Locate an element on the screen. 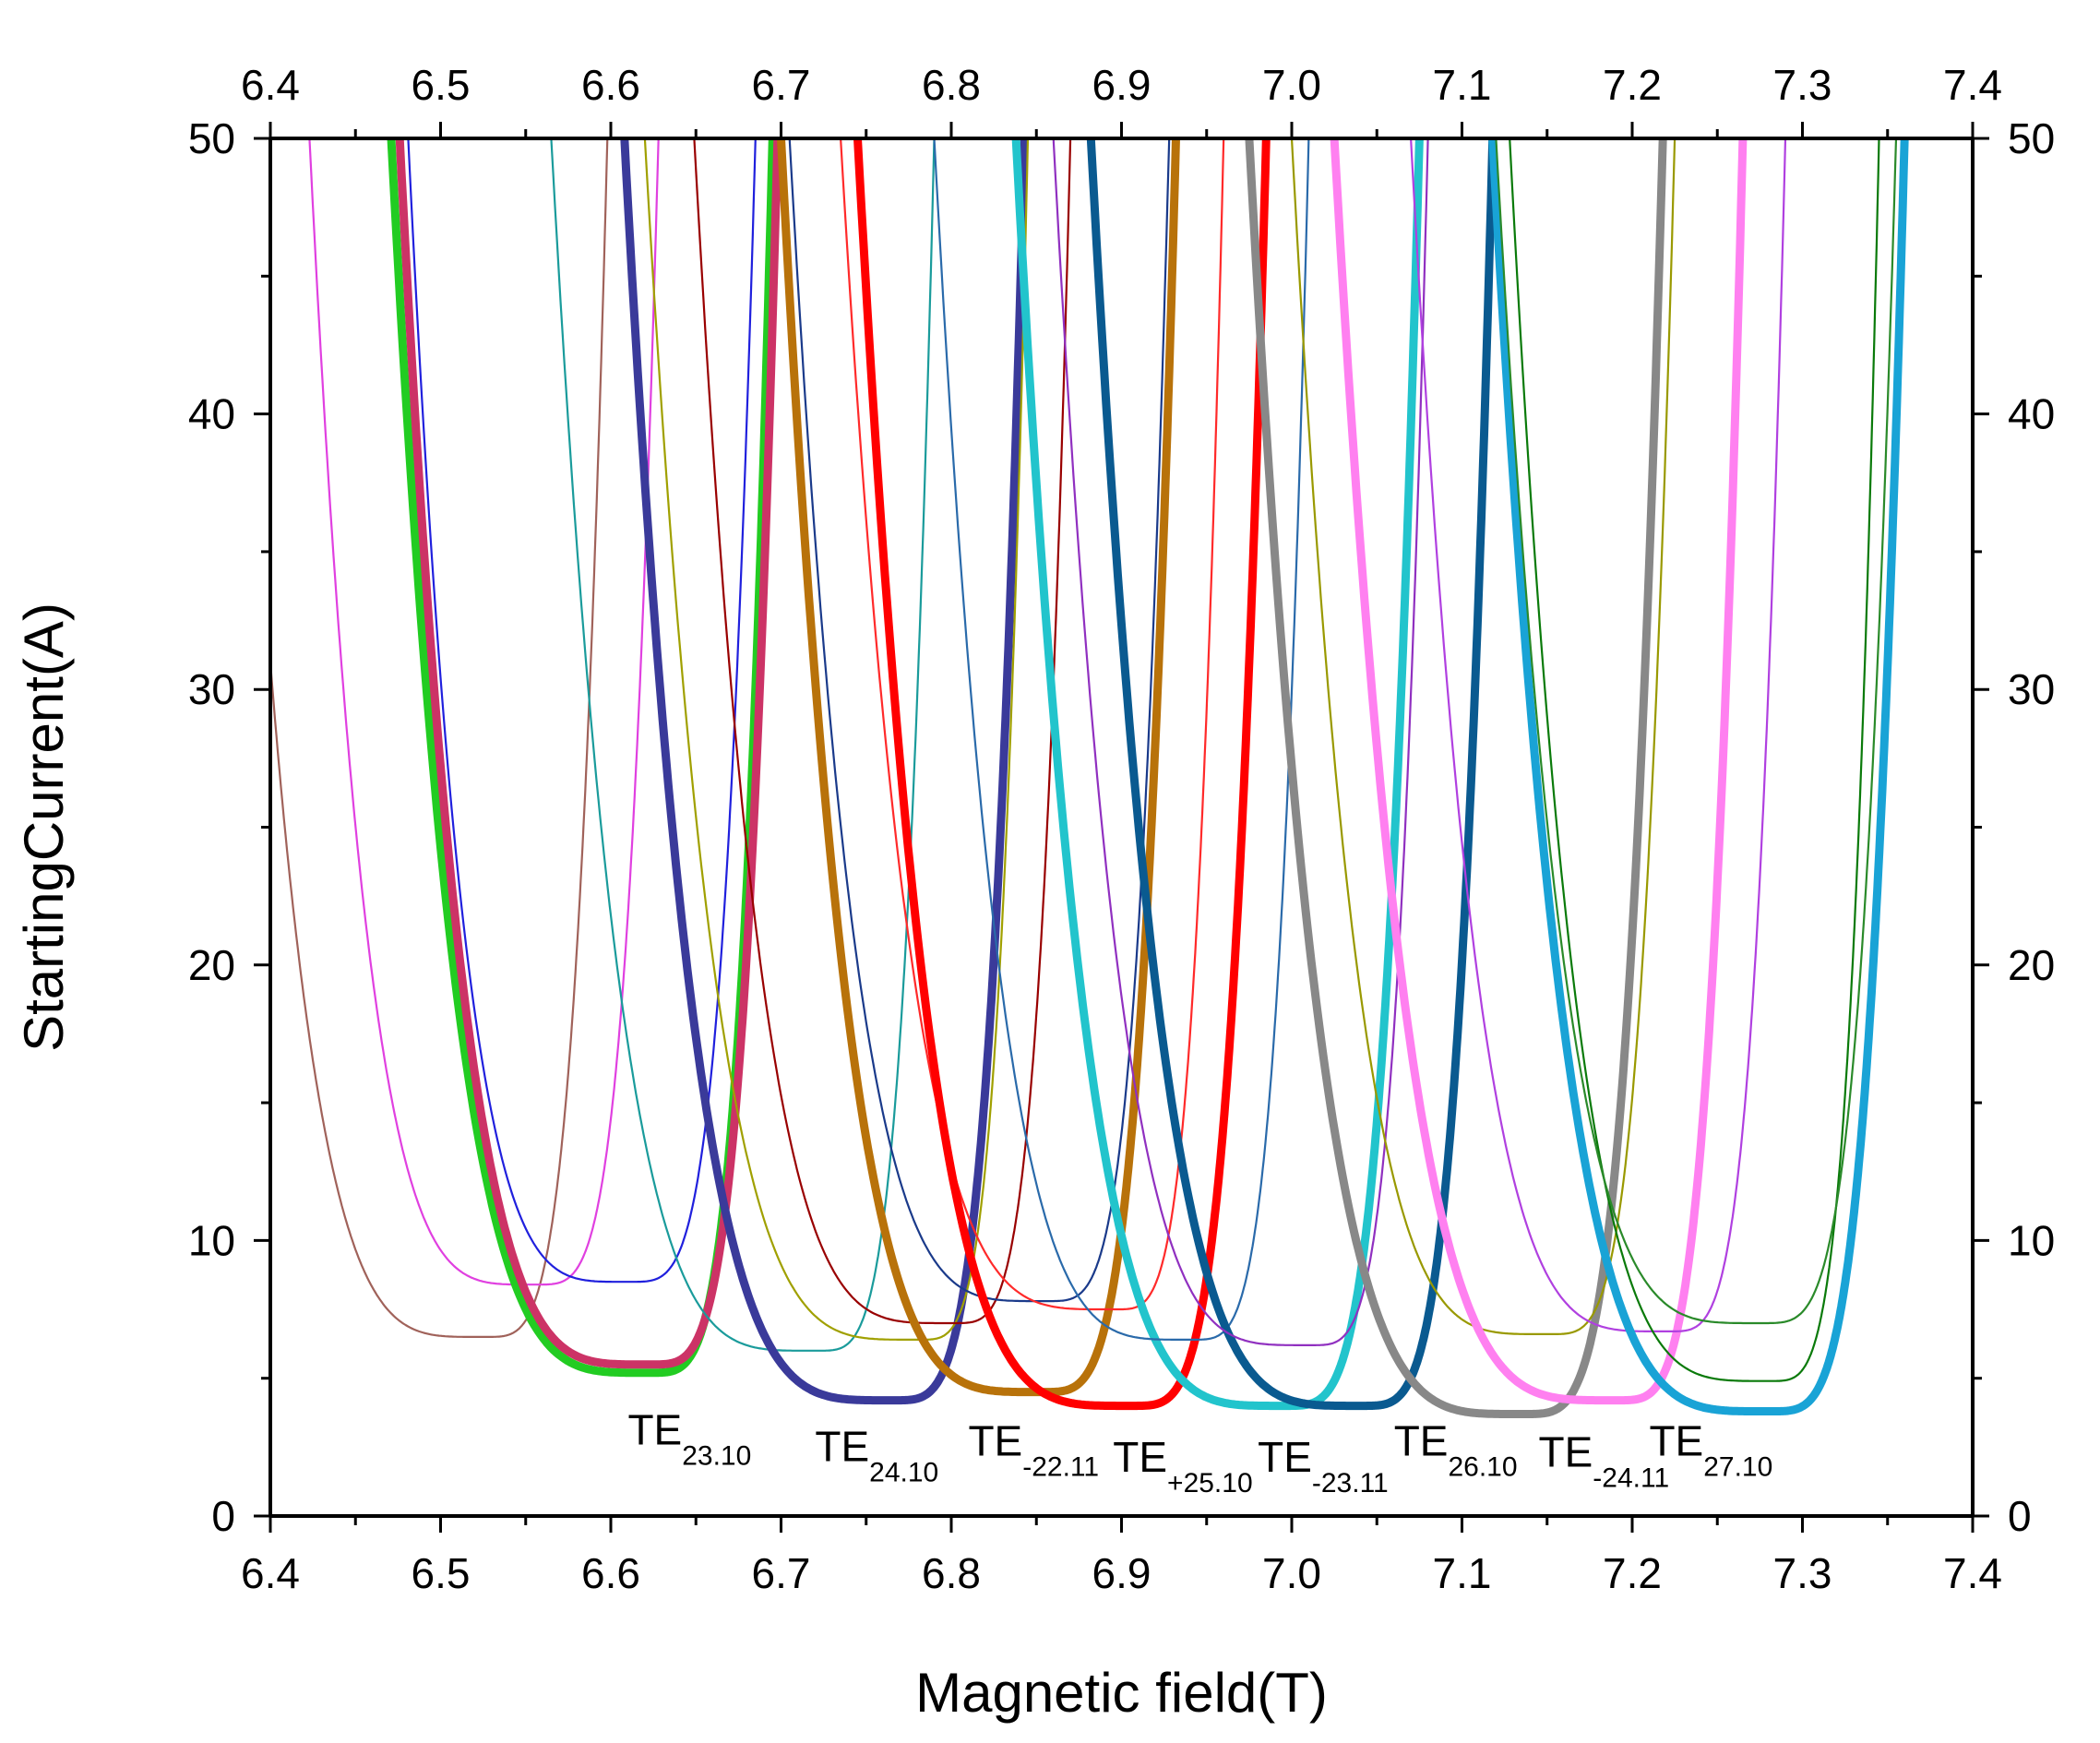 Image resolution: width=2100 pixels, height=1743 pixels. mode-label: TE23.10 is located at coordinates (689, 1438).